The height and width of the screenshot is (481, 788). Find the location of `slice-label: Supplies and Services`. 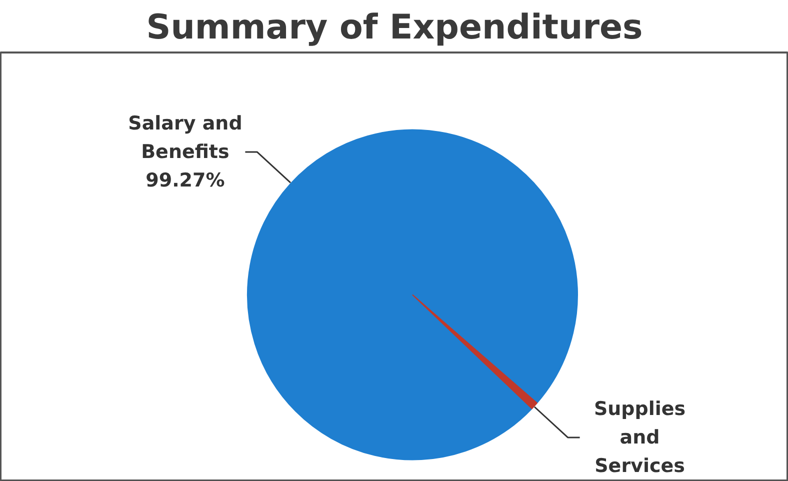

slice-label: Supplies and Services is located at coordinates (640, 438).